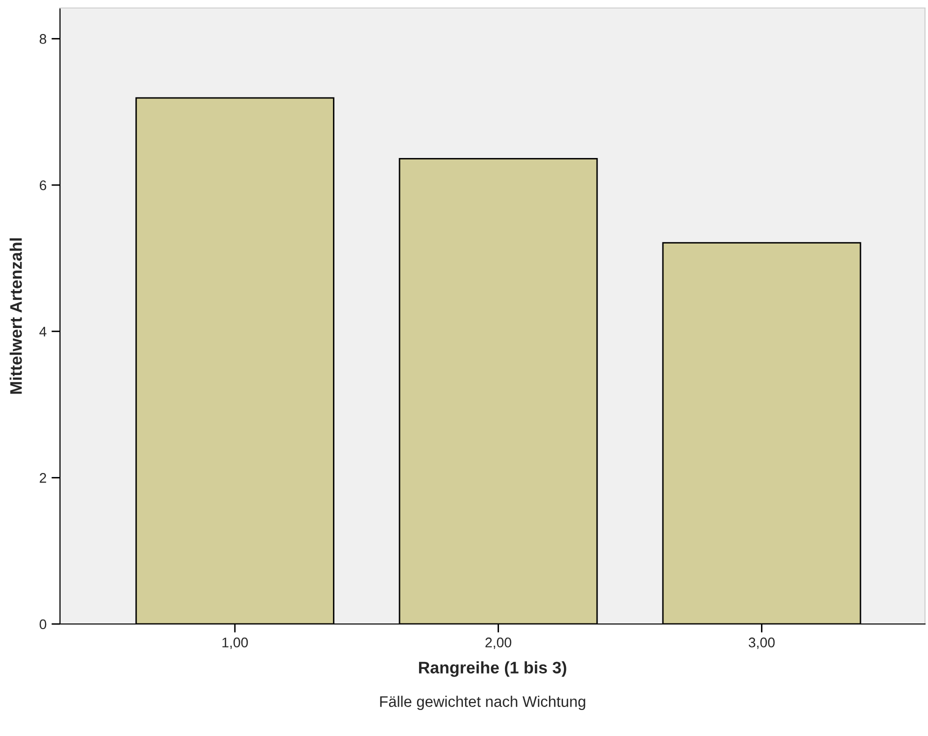  What do you see at coordinates (235, 644) in the screenshot?
I see `x-tick-label: 1,00` at bounding box center [235, 644].